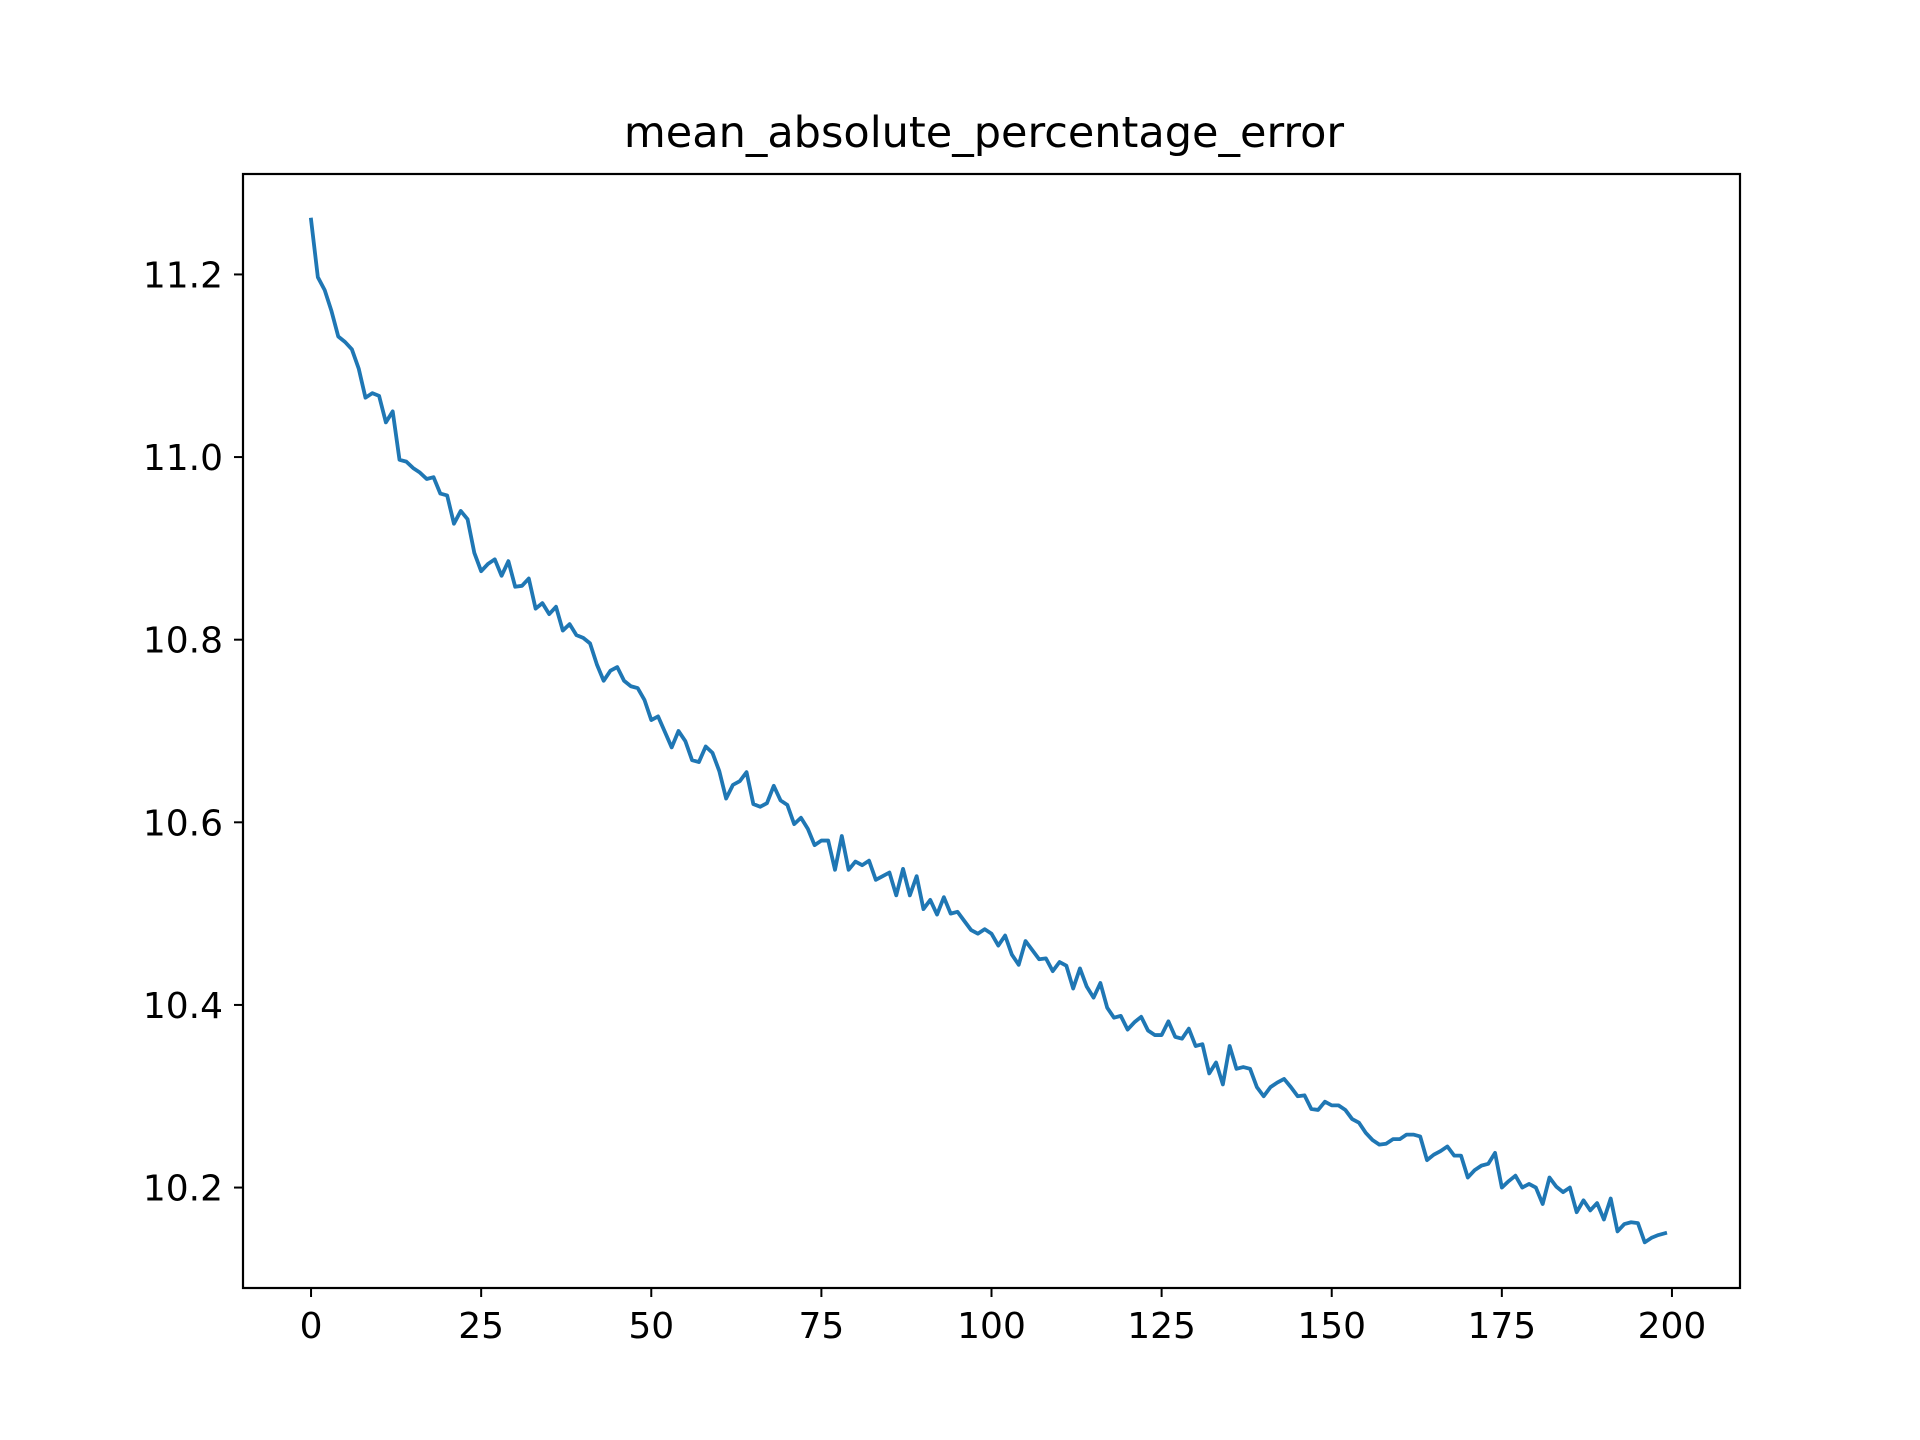  I want to click on y-axis: 10.2 10.4 10.6 10.8 11.0 11.2, so click(193, 732).